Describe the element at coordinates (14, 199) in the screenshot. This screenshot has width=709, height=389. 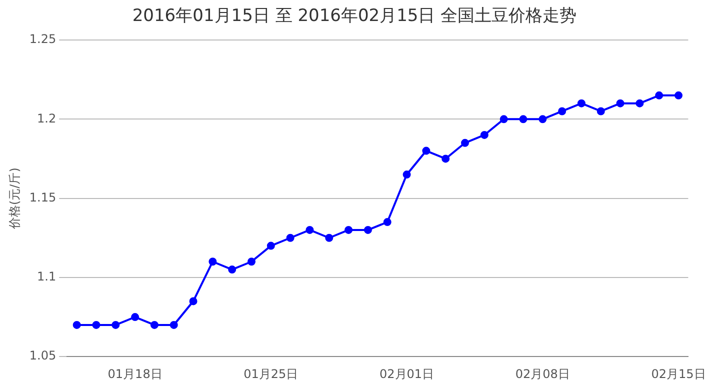
I see `y-axis-title: 价格(元/斤)` at that location.